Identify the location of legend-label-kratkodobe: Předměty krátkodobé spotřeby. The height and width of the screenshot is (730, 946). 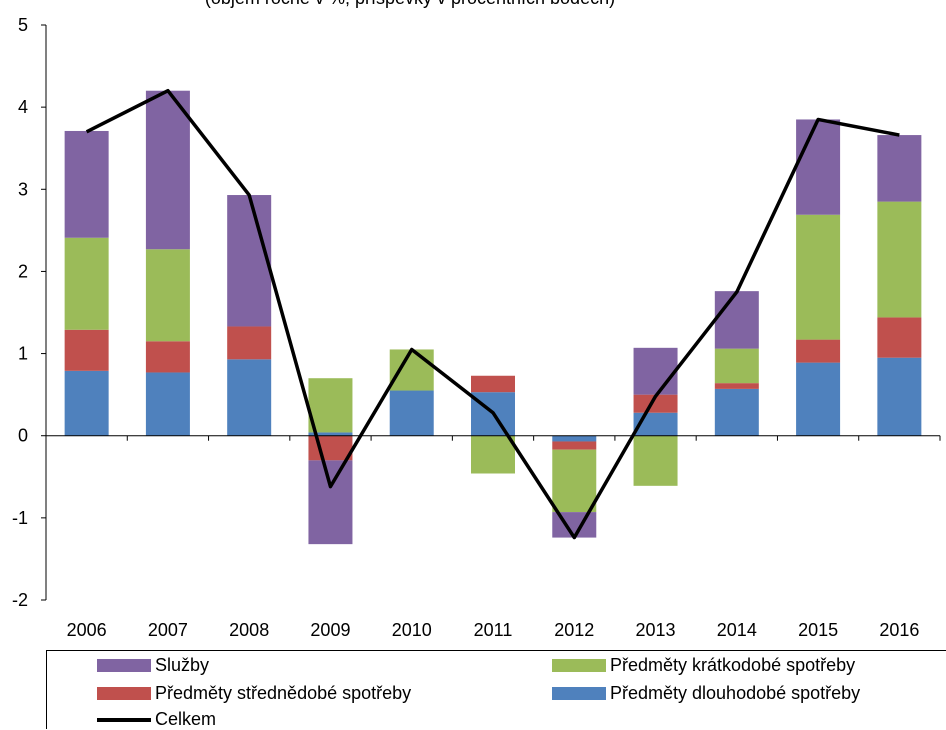
(733, 665).